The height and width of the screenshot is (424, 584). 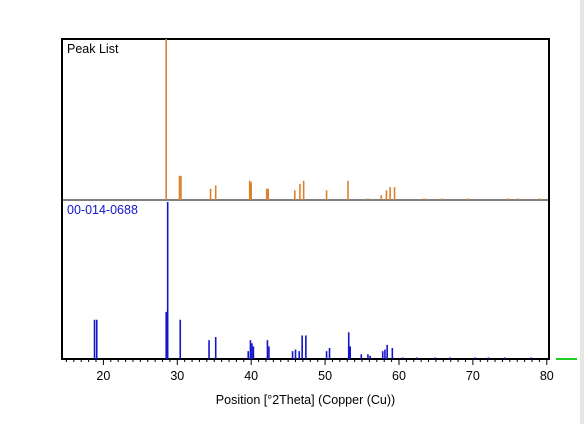 I want to click on x-tick-label-80: 80, so click(x=547, y=376).